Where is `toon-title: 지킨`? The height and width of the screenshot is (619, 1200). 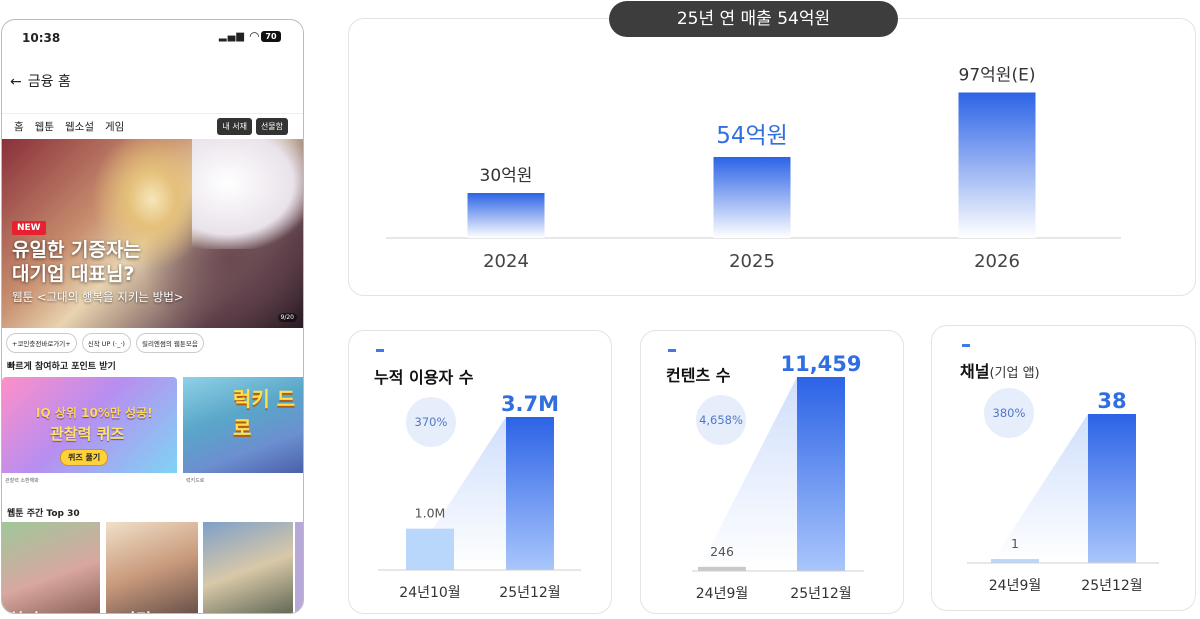
toon-title: 지킨 is located at coordinates (135, 609).